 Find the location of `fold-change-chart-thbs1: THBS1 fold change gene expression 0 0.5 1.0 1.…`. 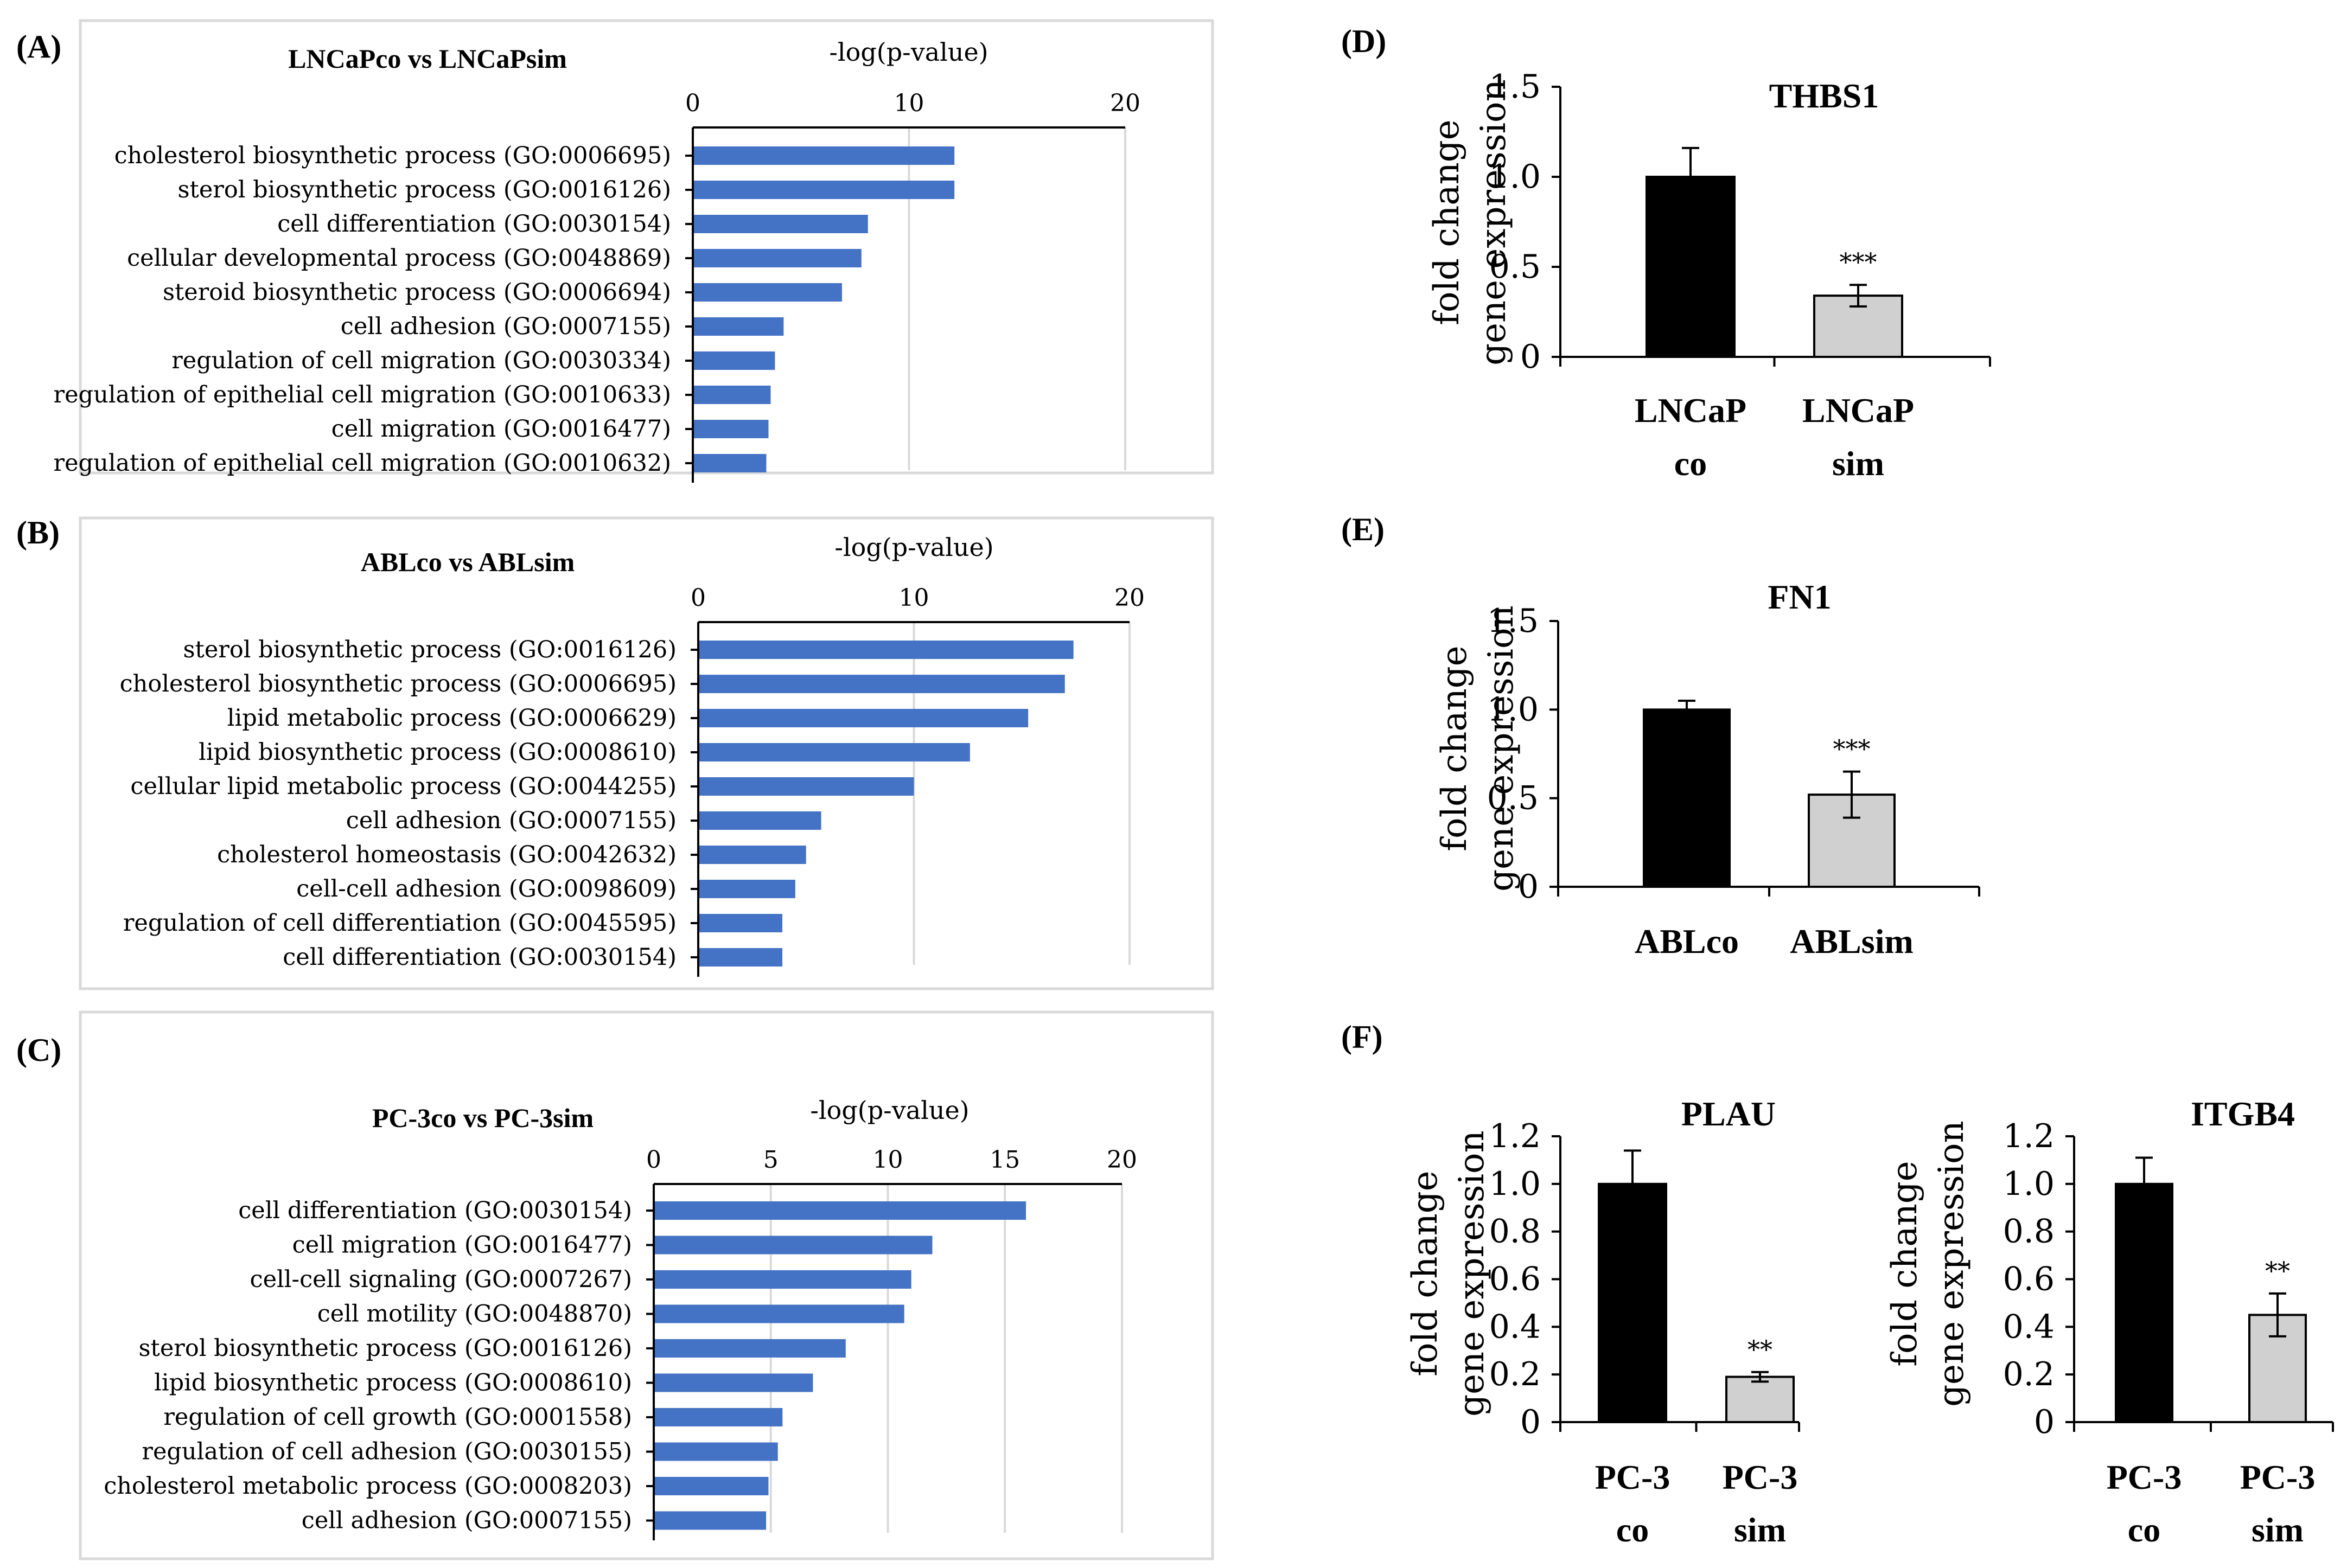

fold-change-chart-thbs1: THBS1 fold change gene expression 0 0.5 1.0 1.… is located at coordinates (1709, 275).